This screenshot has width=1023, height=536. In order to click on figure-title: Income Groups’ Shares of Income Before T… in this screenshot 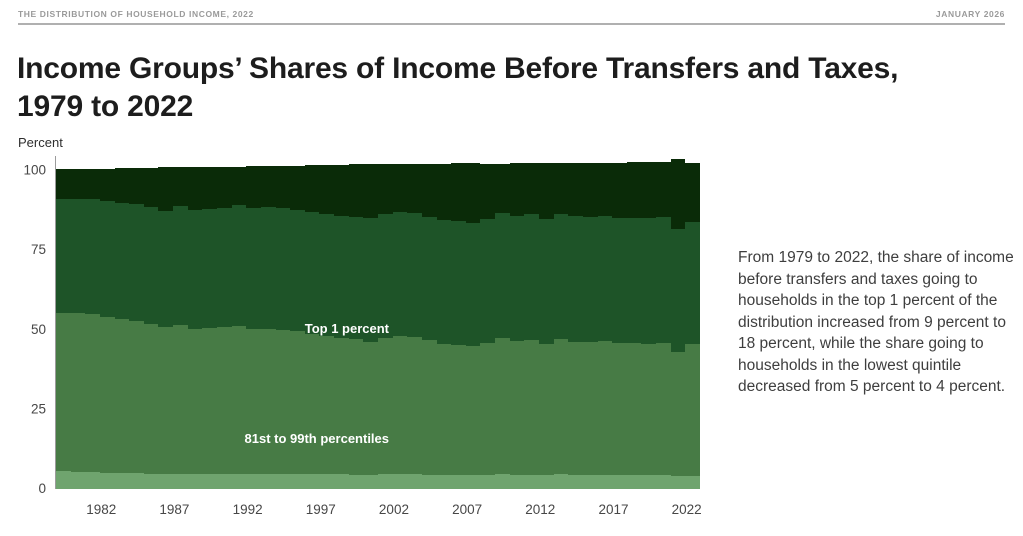, I will do `click(512, 88)`.